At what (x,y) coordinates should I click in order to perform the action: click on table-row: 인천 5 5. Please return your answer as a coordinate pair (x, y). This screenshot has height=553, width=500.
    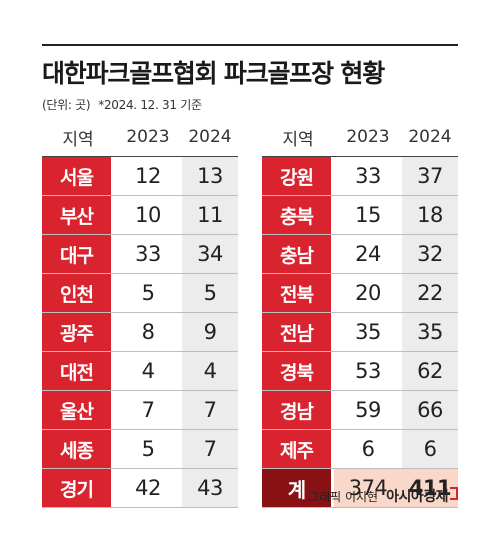
    Looking at the image, I should click on (140, 293).